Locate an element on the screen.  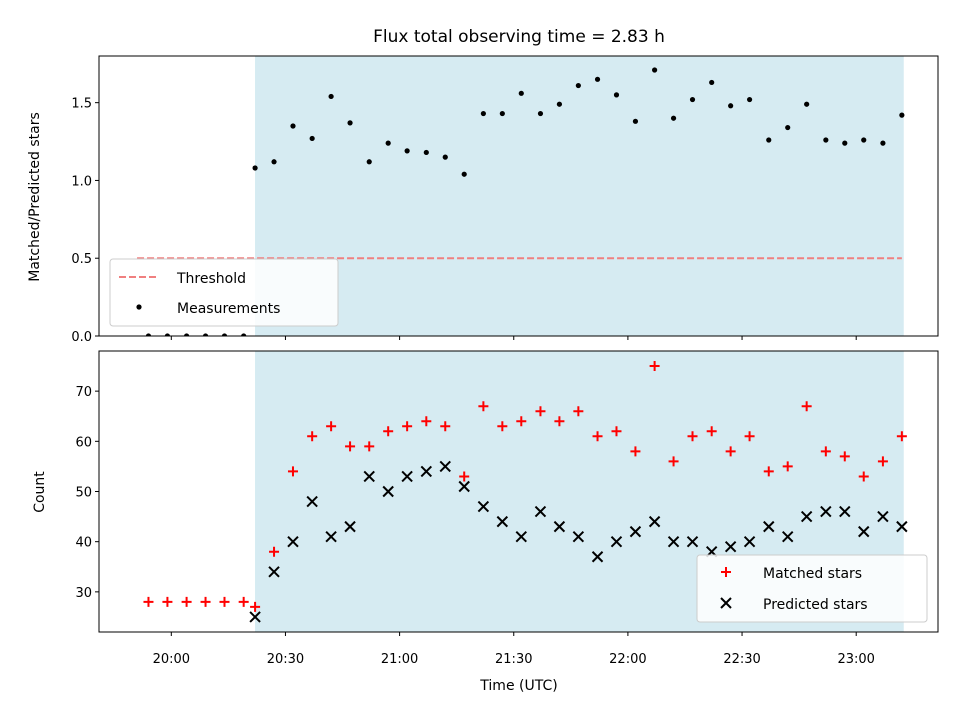
top-legend-box is located at coordinates (224, 292).